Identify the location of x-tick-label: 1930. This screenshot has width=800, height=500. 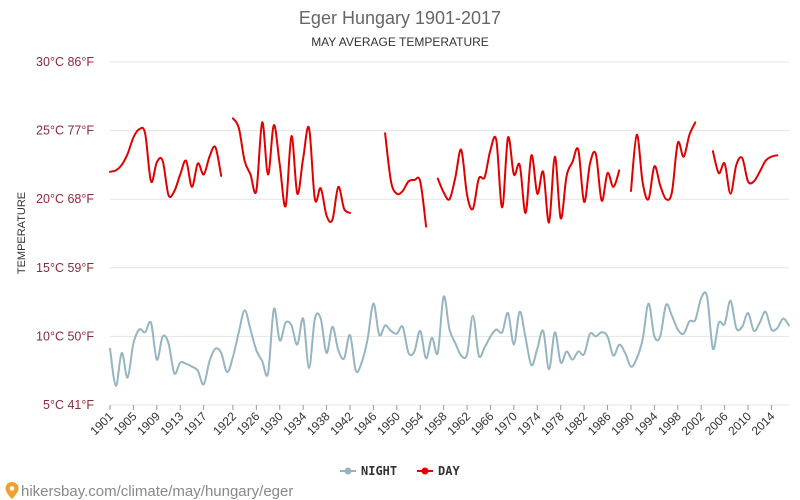
(271, 423).